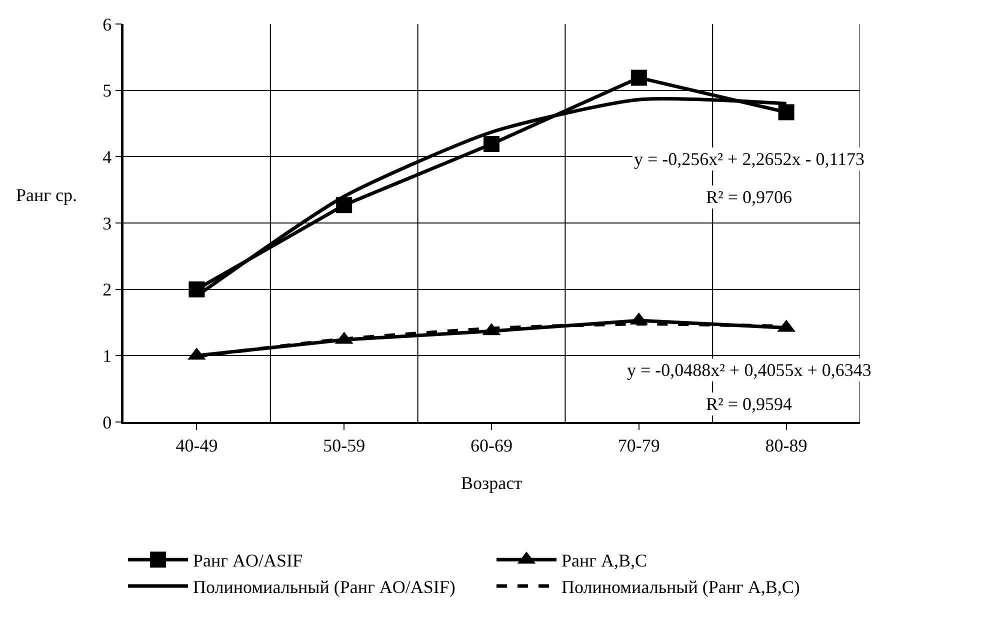 Image resolution: width=986 pixels, height=617 pixels. Describe the element at coordinates (749, 370) in the screenshot. I see `annotation: y = -0,0488x² + 0,4055x + 0,6343` at that location.